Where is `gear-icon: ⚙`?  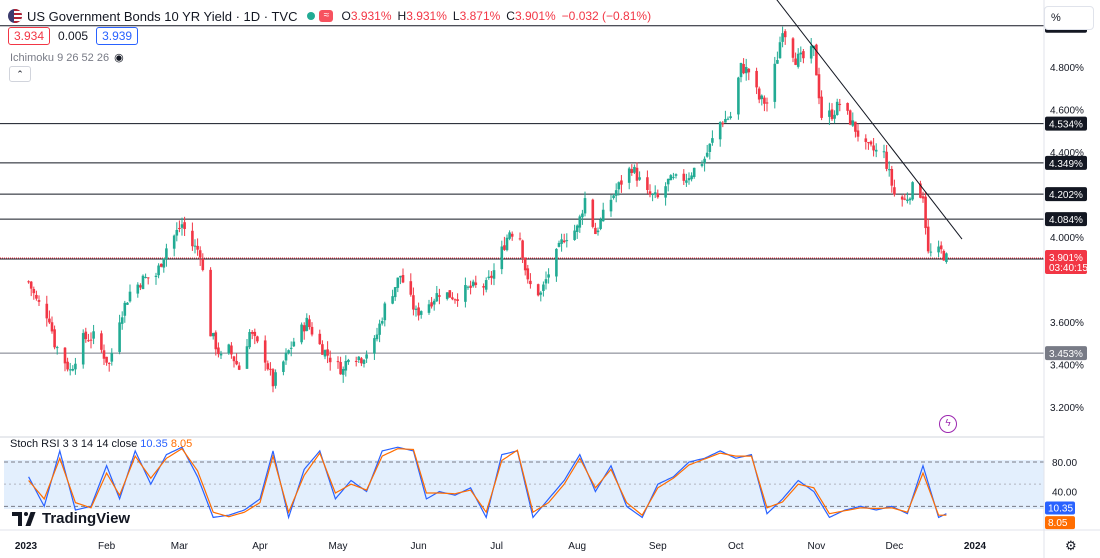
gear-icon: ⚙ is located at coordinates (1071, 545).